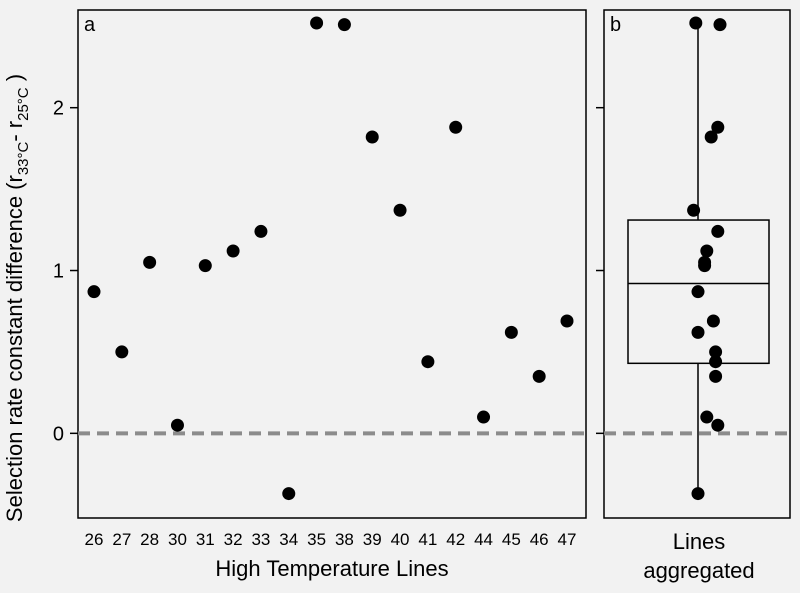 This screenshot has height=593, width=800. What do you see at coordinates (205, 539) in the screenshot?
I see `x-tick-label: 31` at bounding box center [205, 539].